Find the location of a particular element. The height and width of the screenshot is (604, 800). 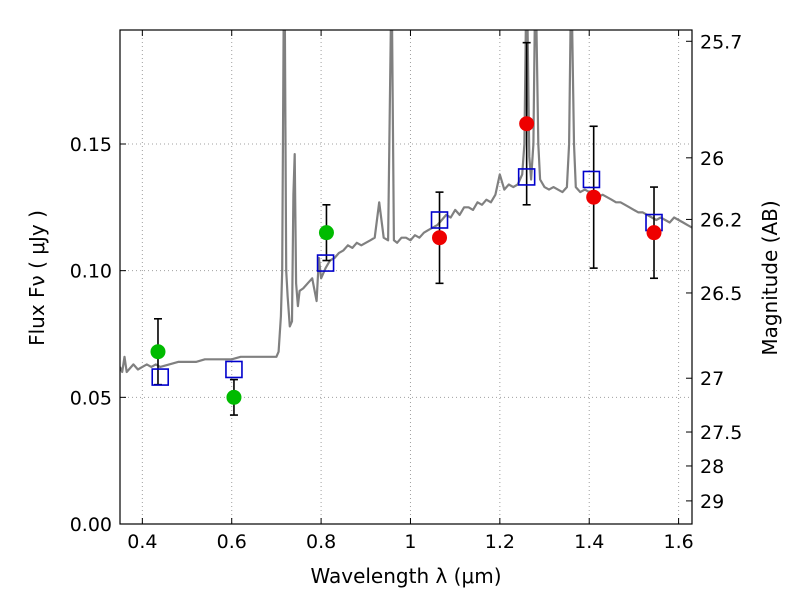

x-axis-label: Wavelength λ (μm) is located at coordinates (405, 576).